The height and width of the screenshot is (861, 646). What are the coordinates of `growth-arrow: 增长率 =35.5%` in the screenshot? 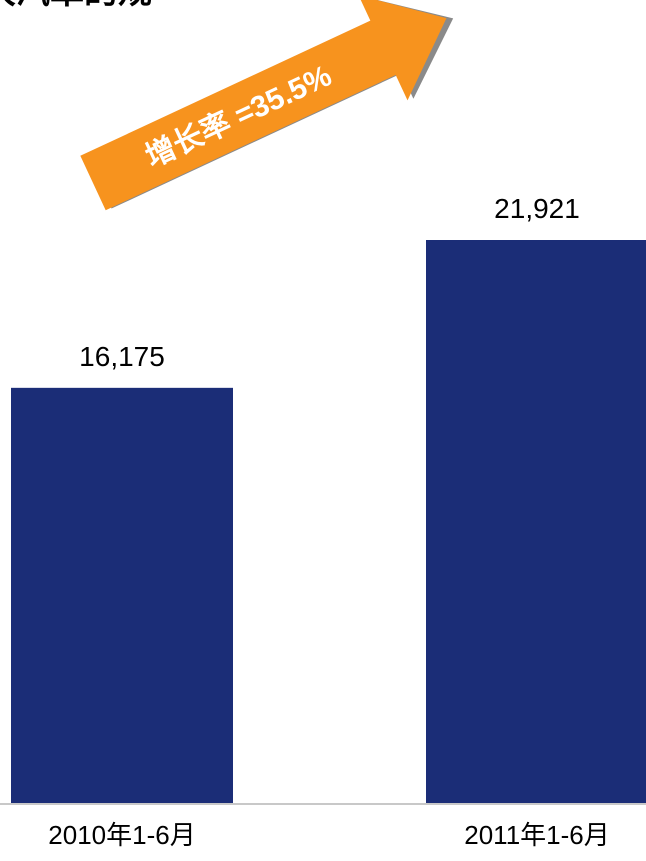 It's located at (267, 105).